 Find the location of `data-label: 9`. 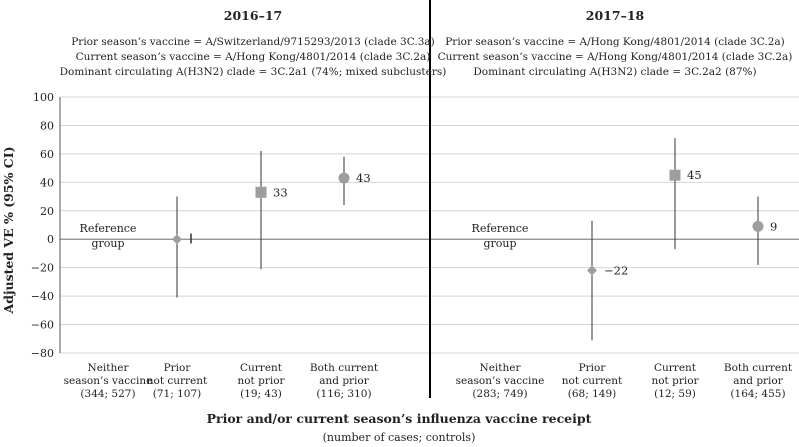

data-label: 9 is located at coordinates (773, 226).